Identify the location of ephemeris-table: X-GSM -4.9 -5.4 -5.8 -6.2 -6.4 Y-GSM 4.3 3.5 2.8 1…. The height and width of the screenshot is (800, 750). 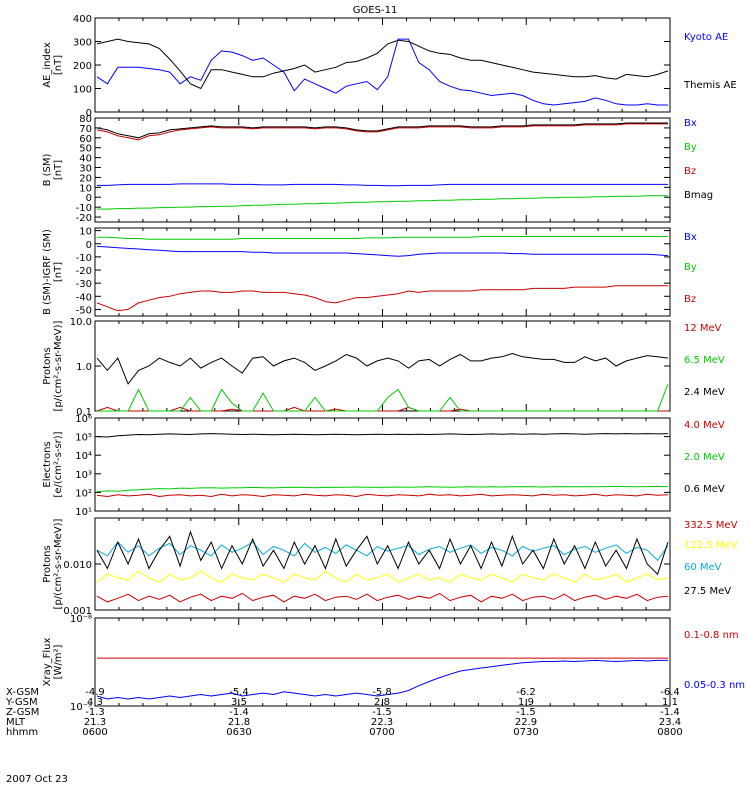
(375, 744).